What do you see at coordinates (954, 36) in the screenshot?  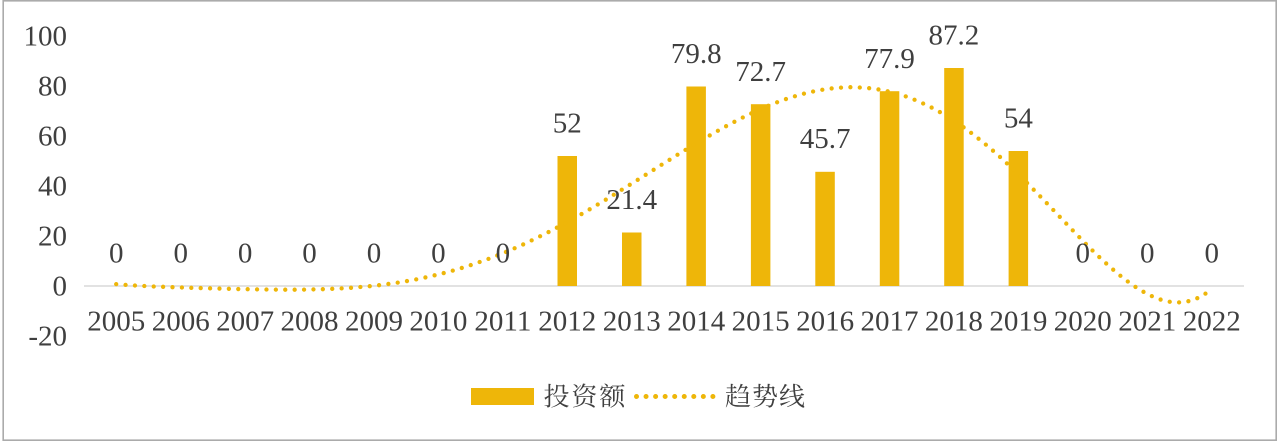 I see `svg-text: 87.2` at bounding box center [954, 36].